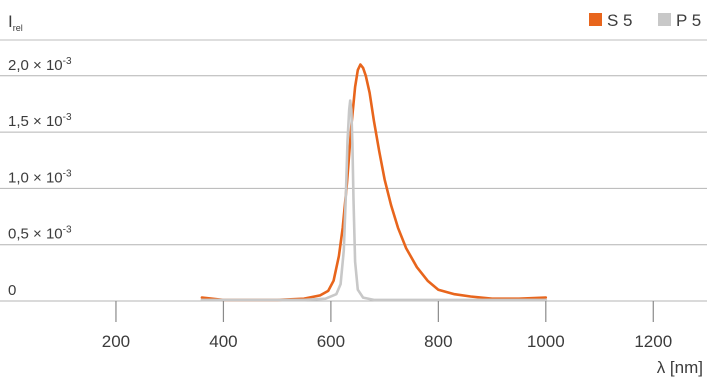  What do you see at coordinates (546, 341) in the screenshot?
I see `x-tick-label-4: 1000` at bounding box center [546, 341].